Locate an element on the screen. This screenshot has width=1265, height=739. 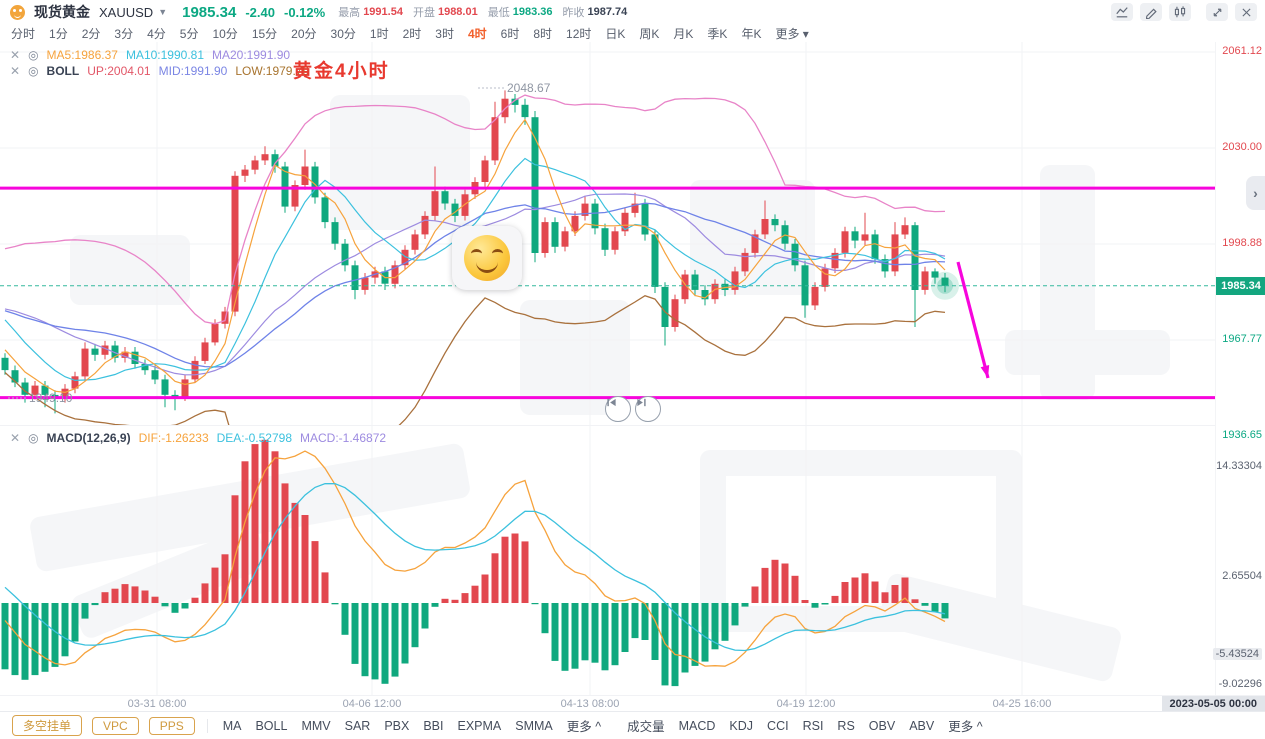
timeframe-tab-6时: 6时 is located at coordinates (510, 33).